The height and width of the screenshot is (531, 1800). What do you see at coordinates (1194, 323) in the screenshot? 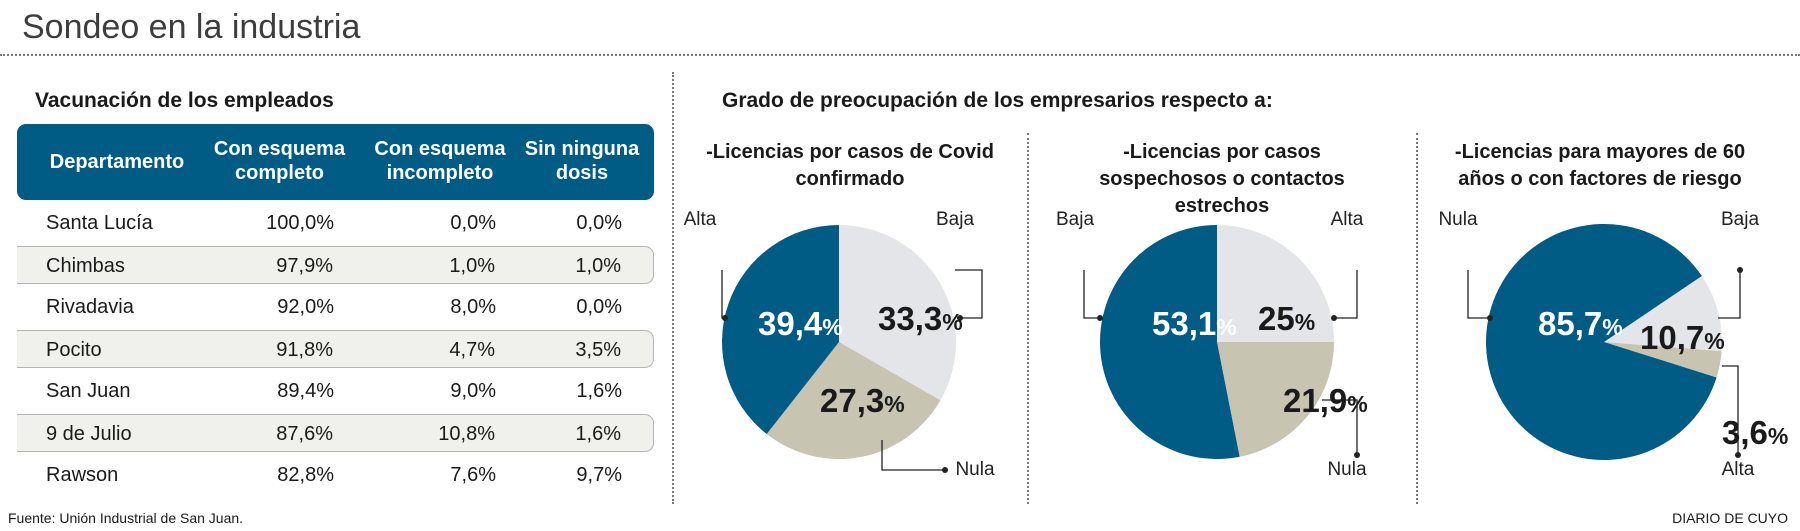
I see `slice-value: 53,1%` at bounding box center [1194, 323].